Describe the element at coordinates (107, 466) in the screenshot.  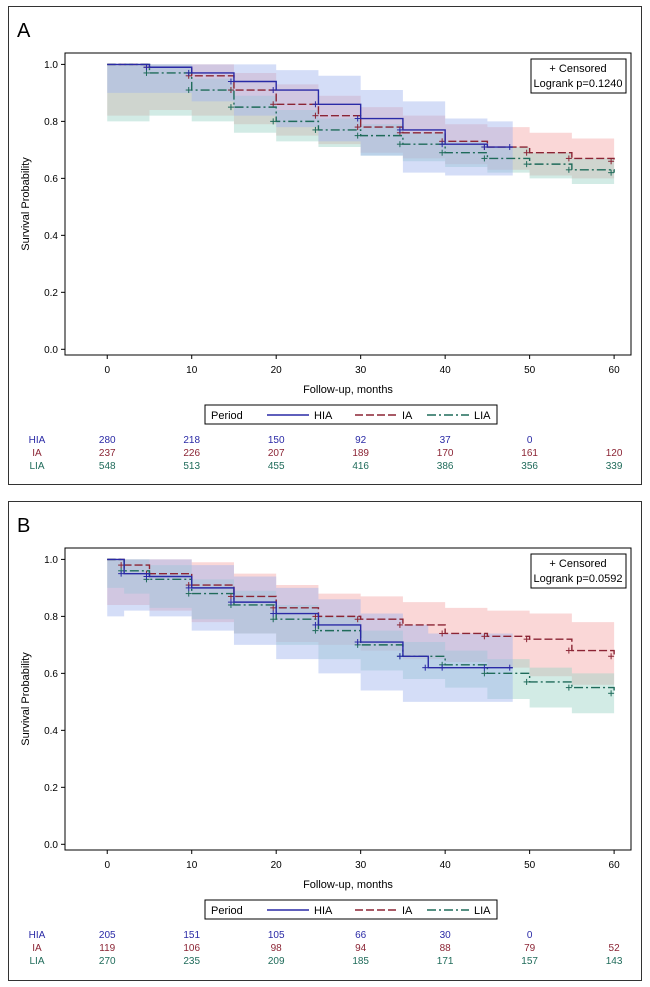
I see `risk-cell: 548` at that location.